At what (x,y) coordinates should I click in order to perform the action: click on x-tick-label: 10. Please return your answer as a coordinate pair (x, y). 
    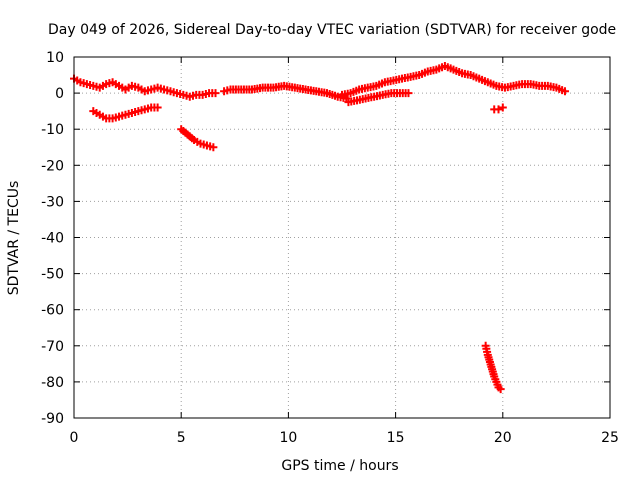
    Looking at the image, I should click on (288, 438).